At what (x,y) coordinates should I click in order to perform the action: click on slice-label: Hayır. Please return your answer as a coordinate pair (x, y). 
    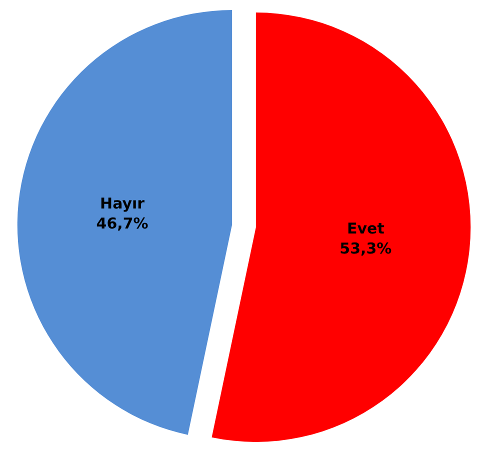
    Looking at the image, I should click on (123, 203).